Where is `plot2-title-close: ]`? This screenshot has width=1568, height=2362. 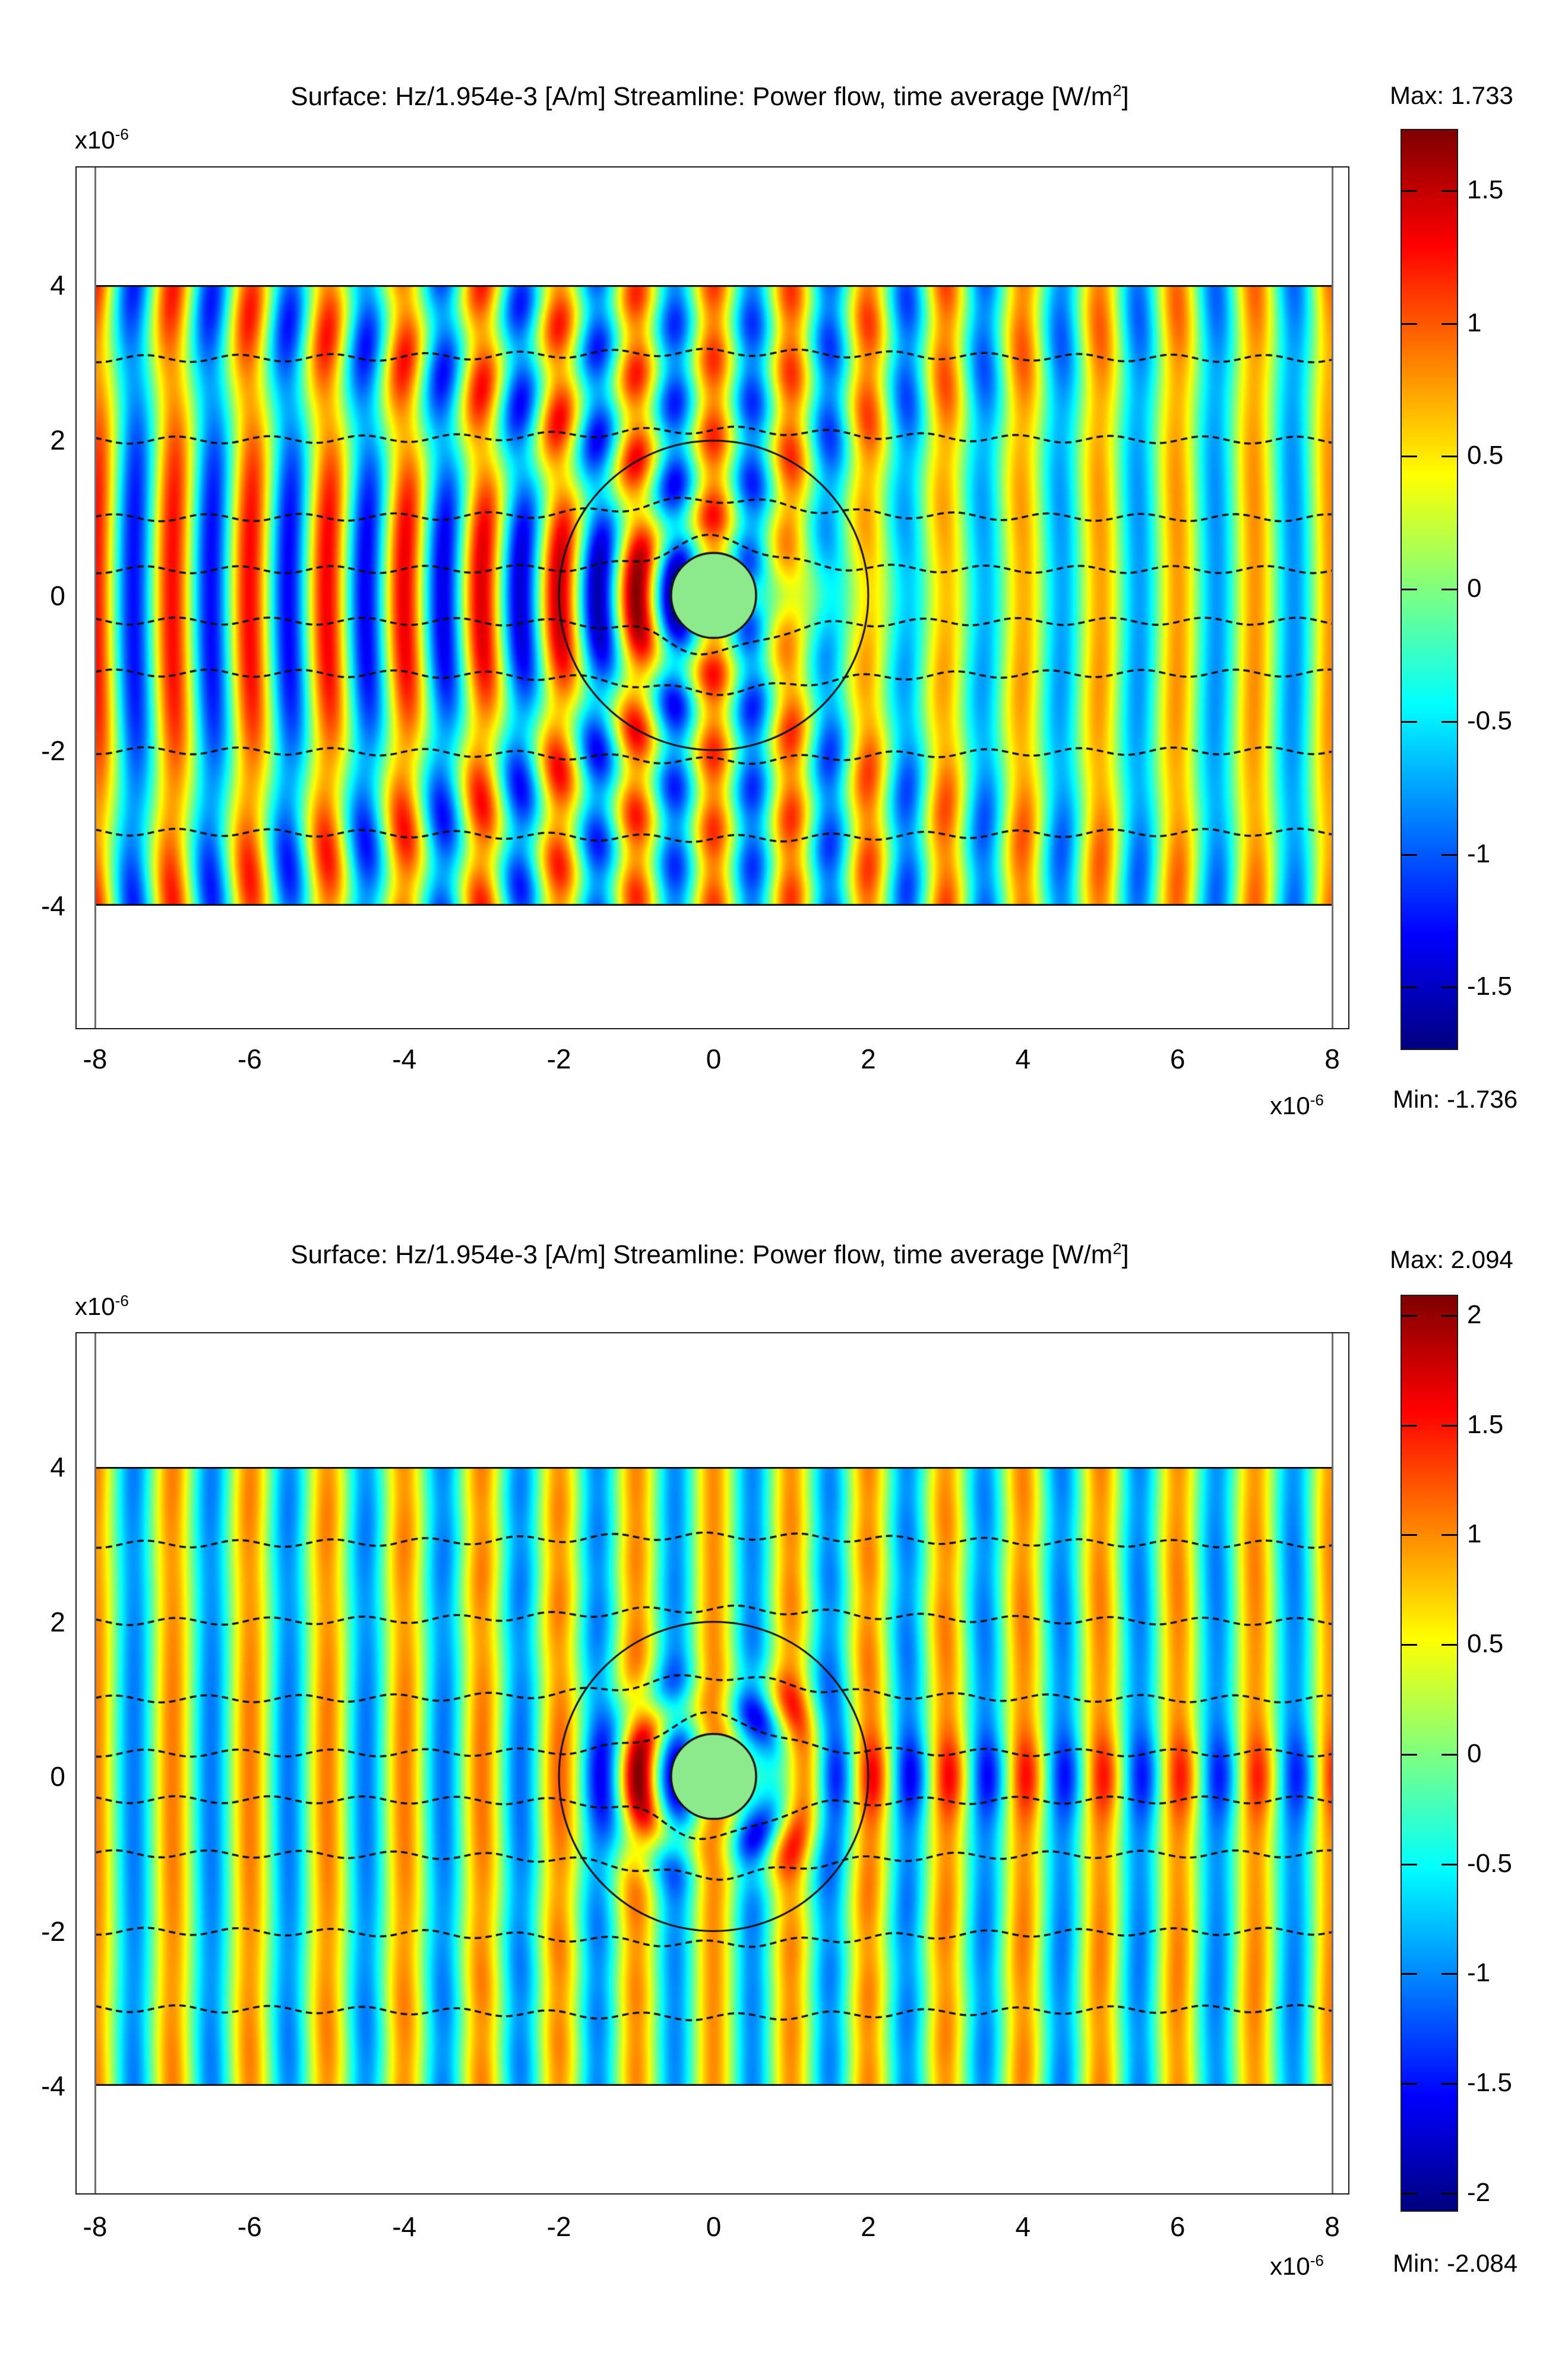
plot2-title-close: ] is located at coordinates (1125, 1255).